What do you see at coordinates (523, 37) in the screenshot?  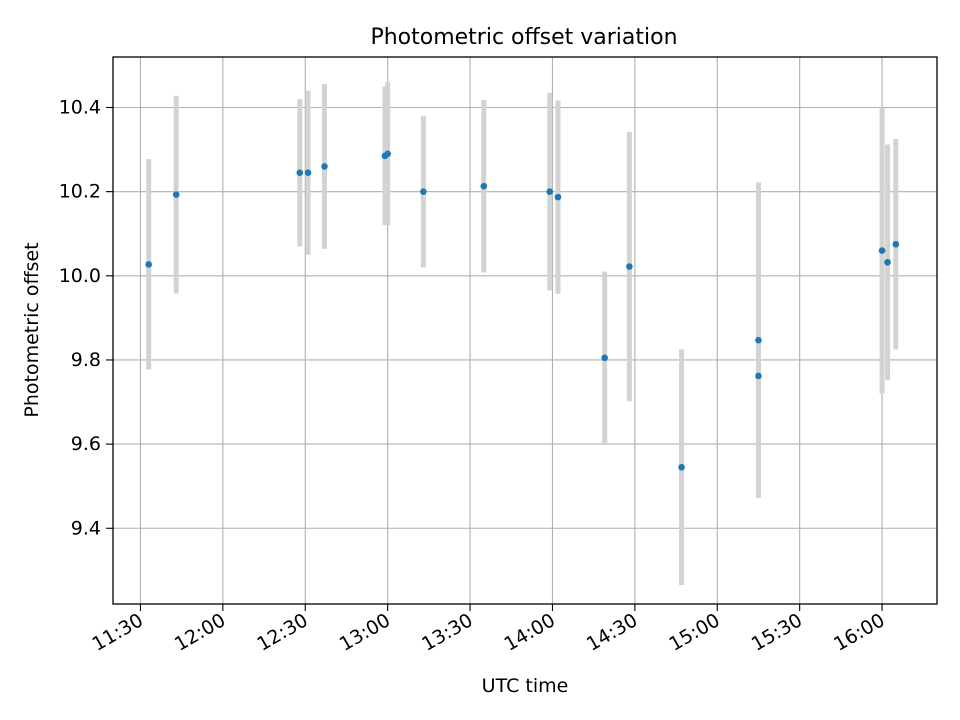 I see `chart-title: Photometric offset variation` at bounding box center [523, 37].